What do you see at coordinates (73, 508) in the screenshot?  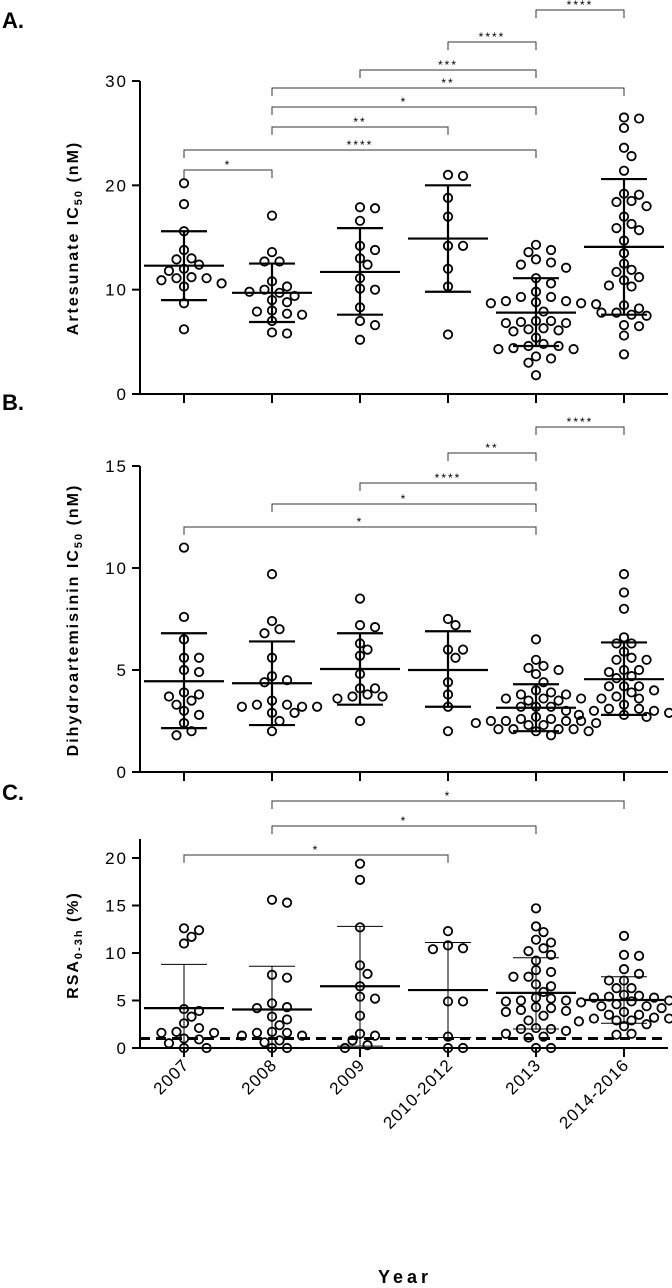 I see `y-axis-title-unit: (nM)` at bounding box center [73, 508].